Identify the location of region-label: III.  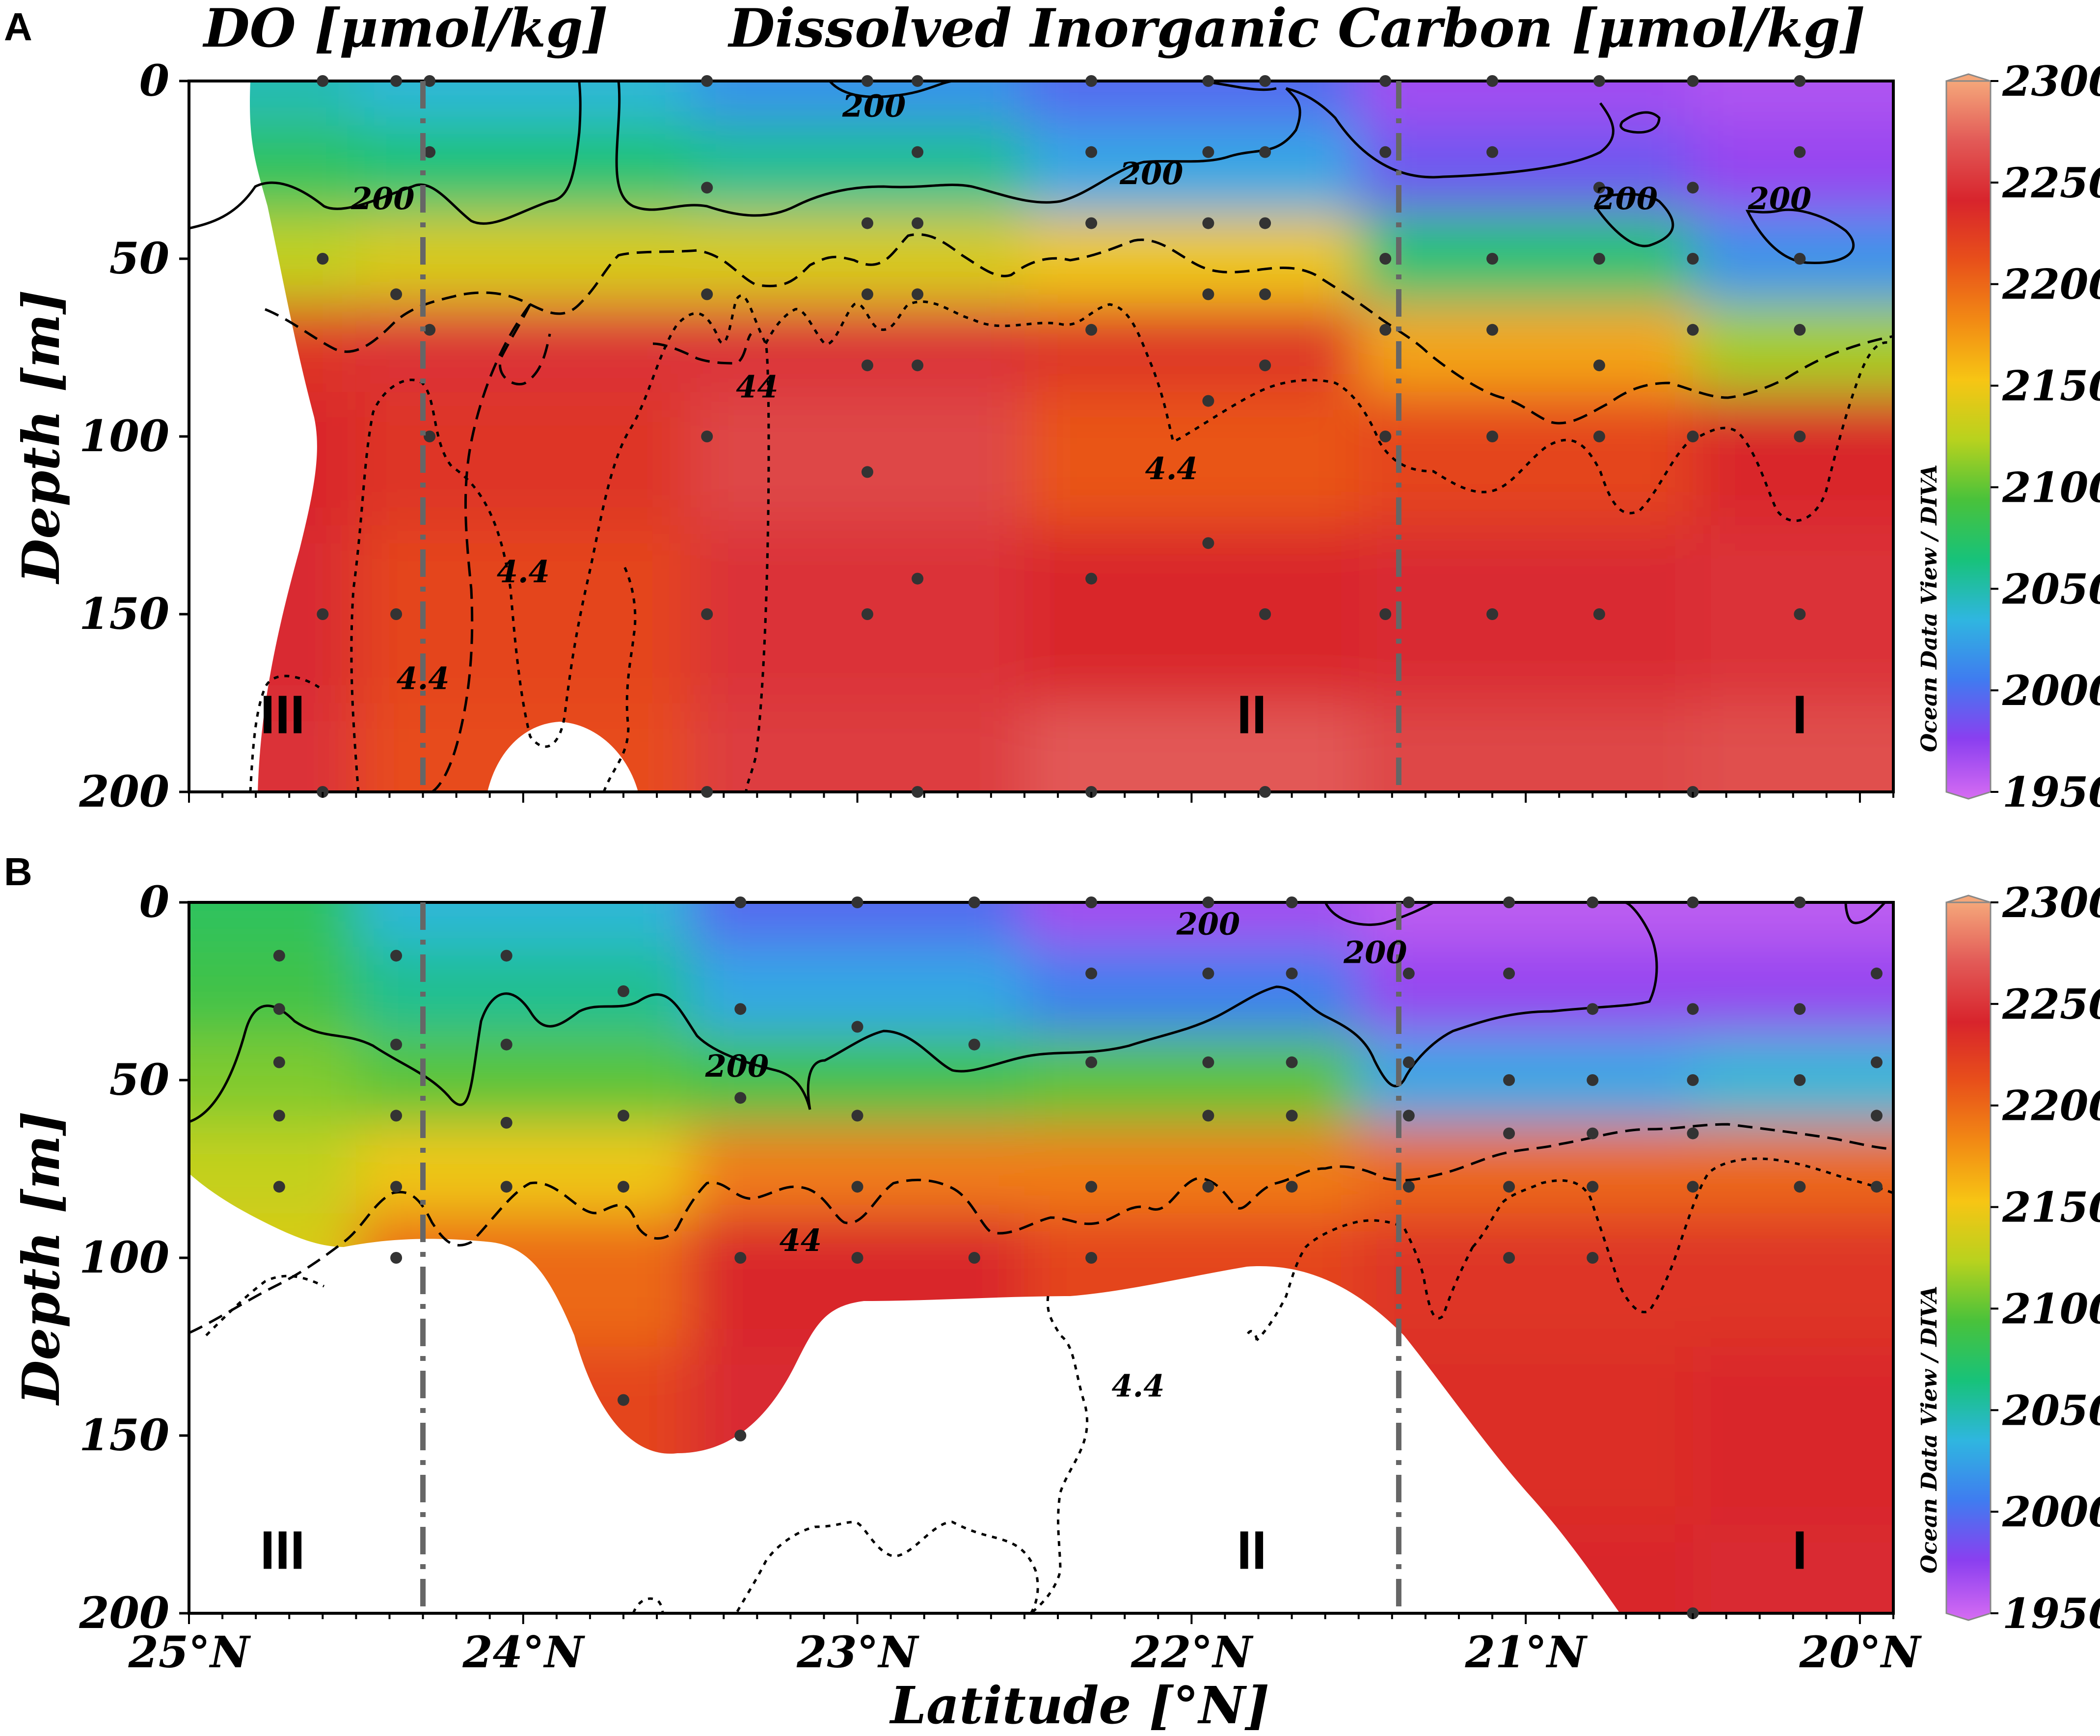
(282, 1550).